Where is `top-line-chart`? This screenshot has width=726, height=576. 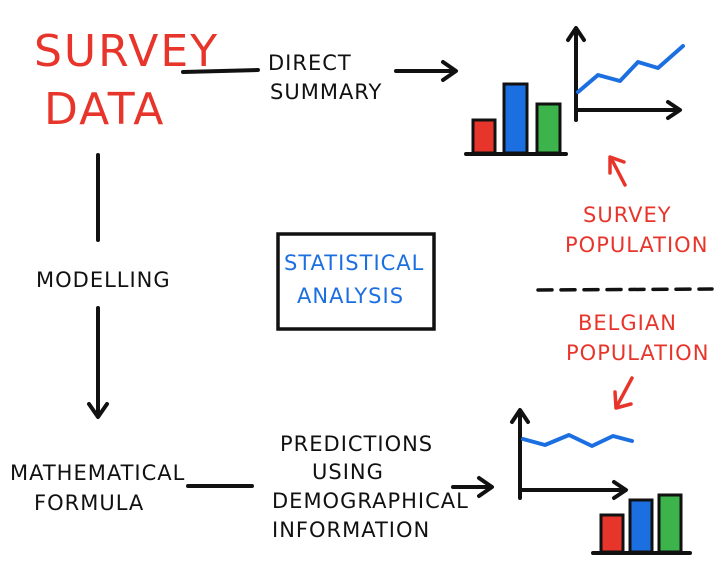
top-line-chart is located at coordinates (625, 74).